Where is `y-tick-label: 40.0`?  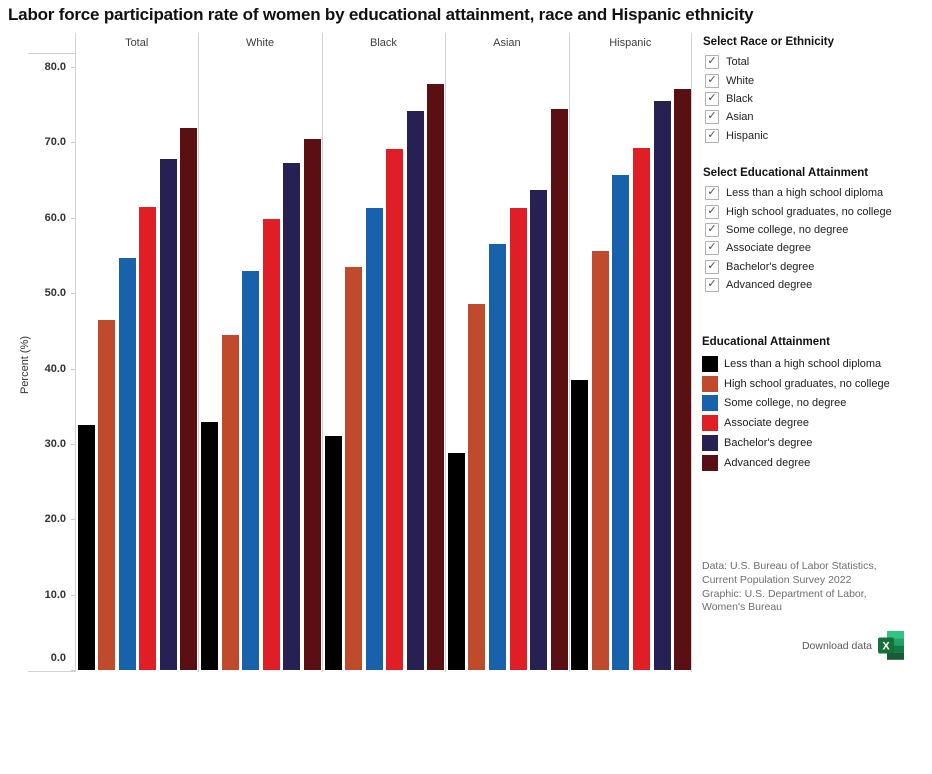
y-tick-label: 40.0 is located at coordinates (55, 369).